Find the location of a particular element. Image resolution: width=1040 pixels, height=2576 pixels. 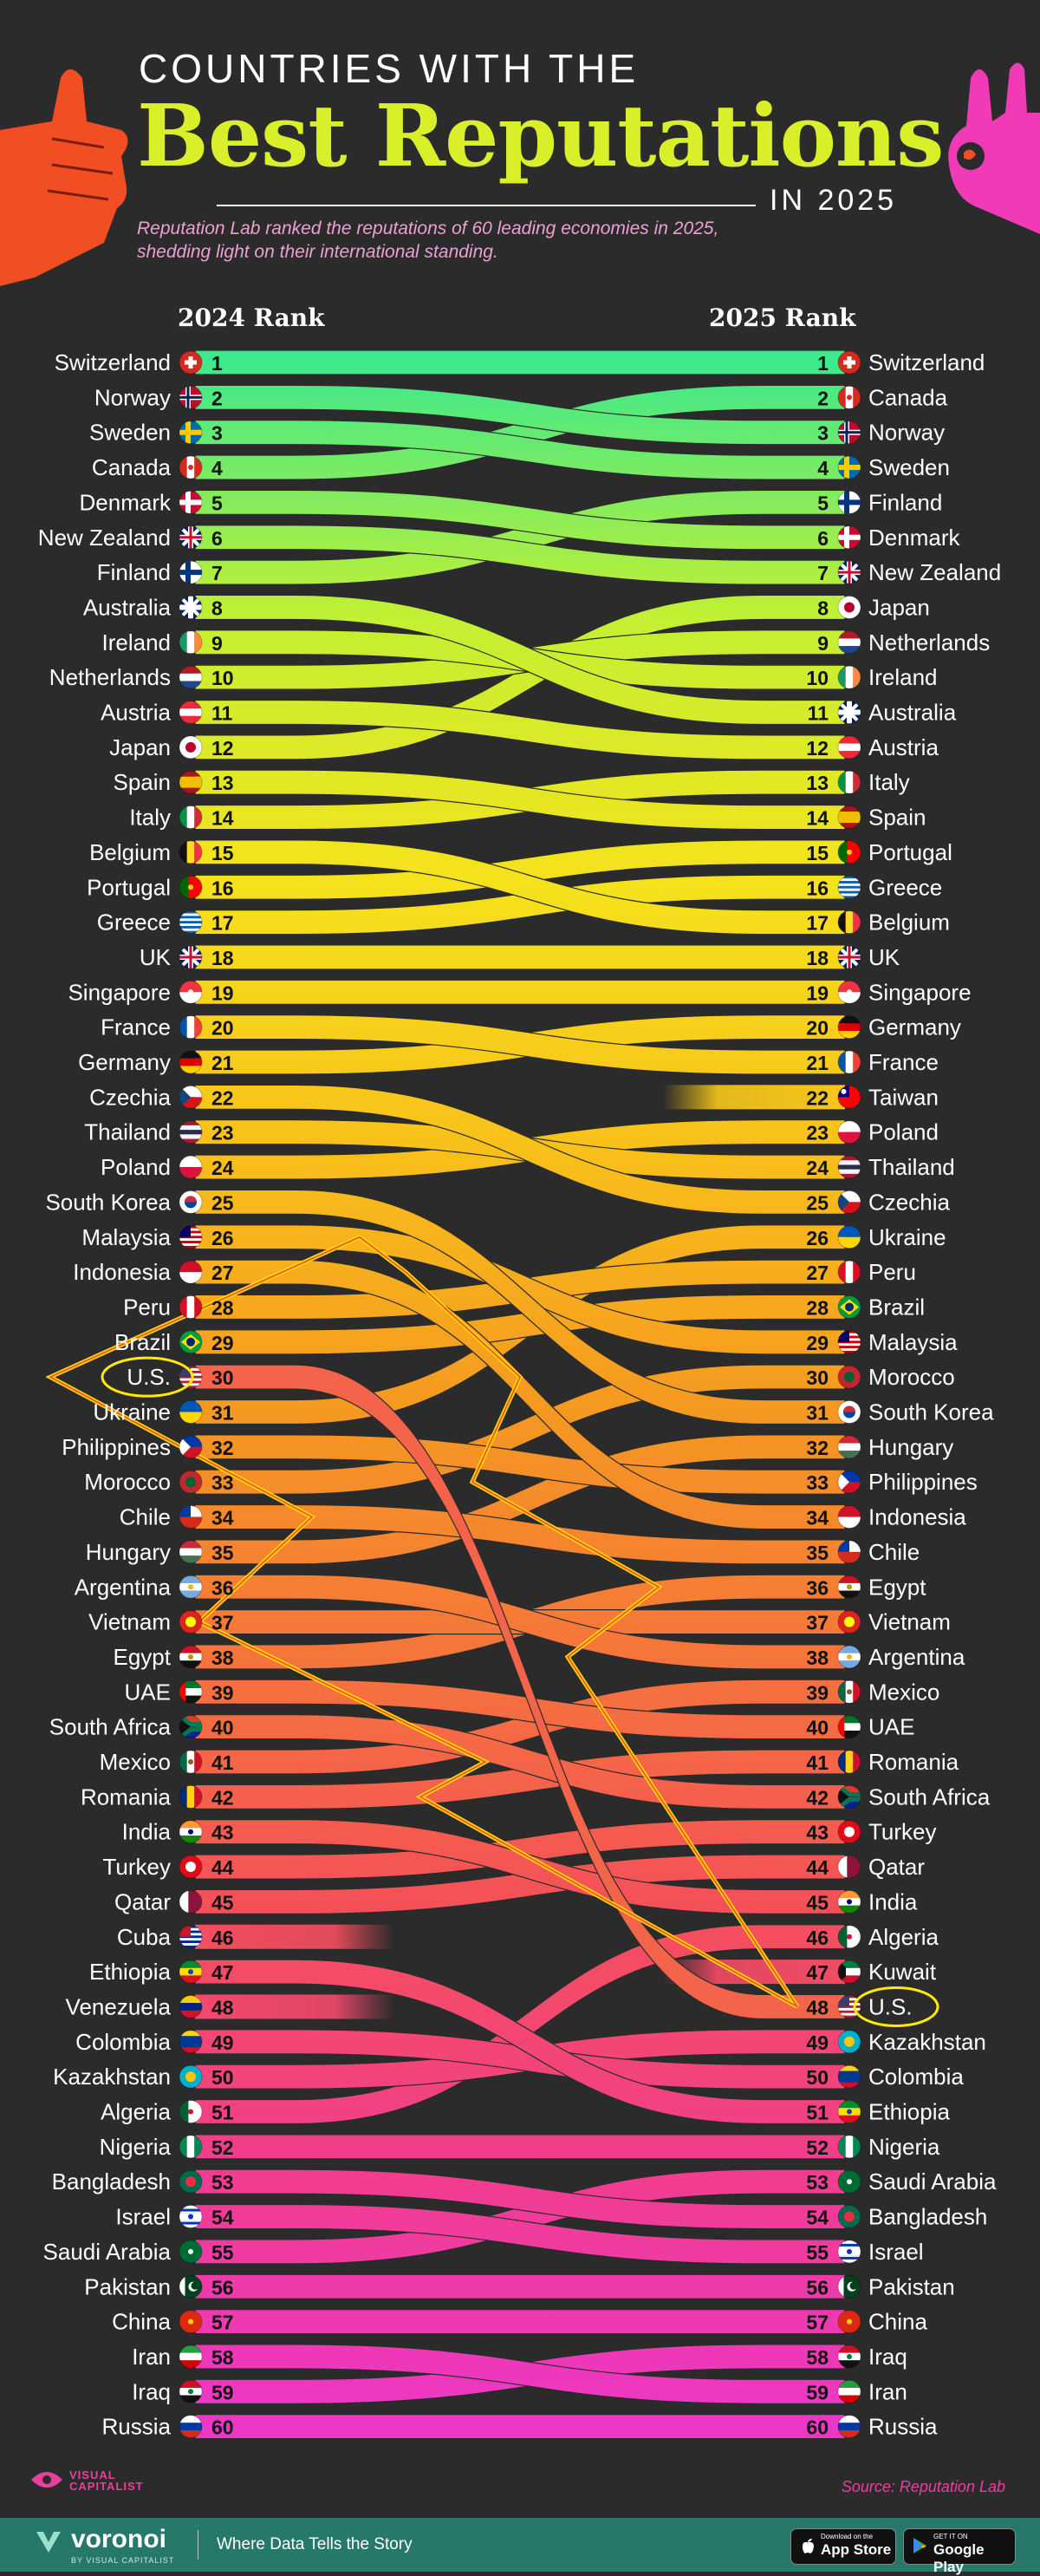

right-rank-label: 19 is located at coordinates (817, 993).